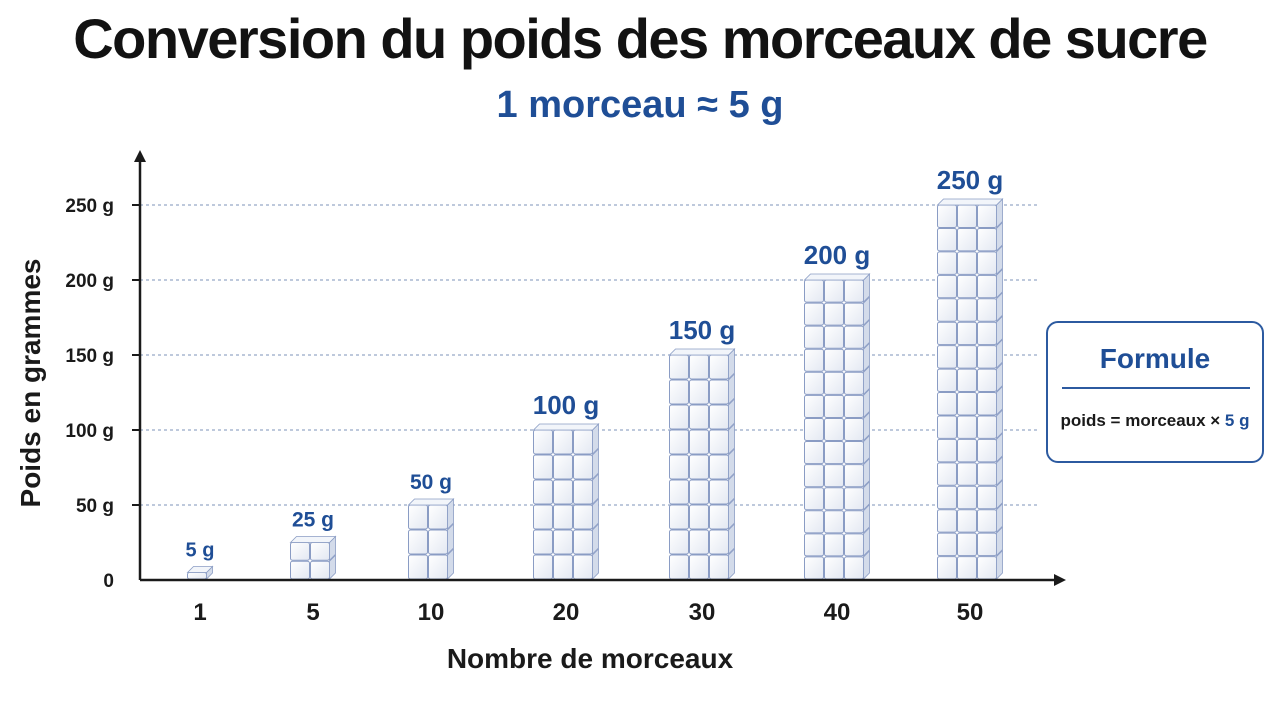  What do you see at coordinates (89, 206) in the screenshot?
I see `y-tick-label: 250 g` at bounding box center [89, 206].